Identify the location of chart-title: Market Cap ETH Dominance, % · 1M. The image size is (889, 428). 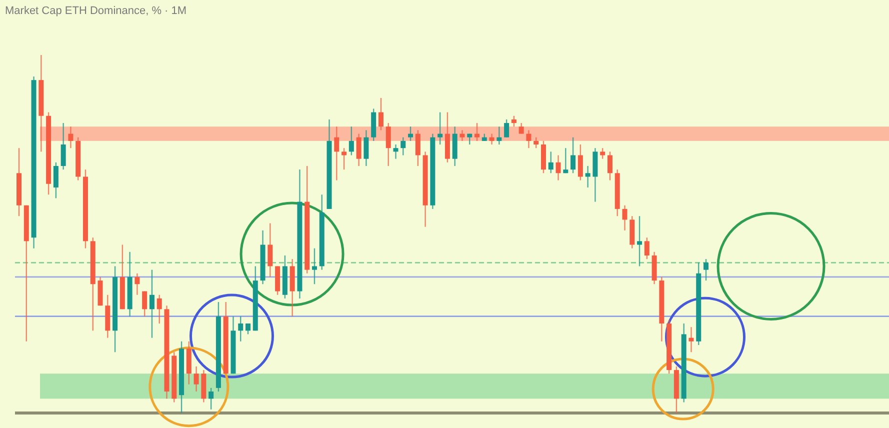
(96, 11).